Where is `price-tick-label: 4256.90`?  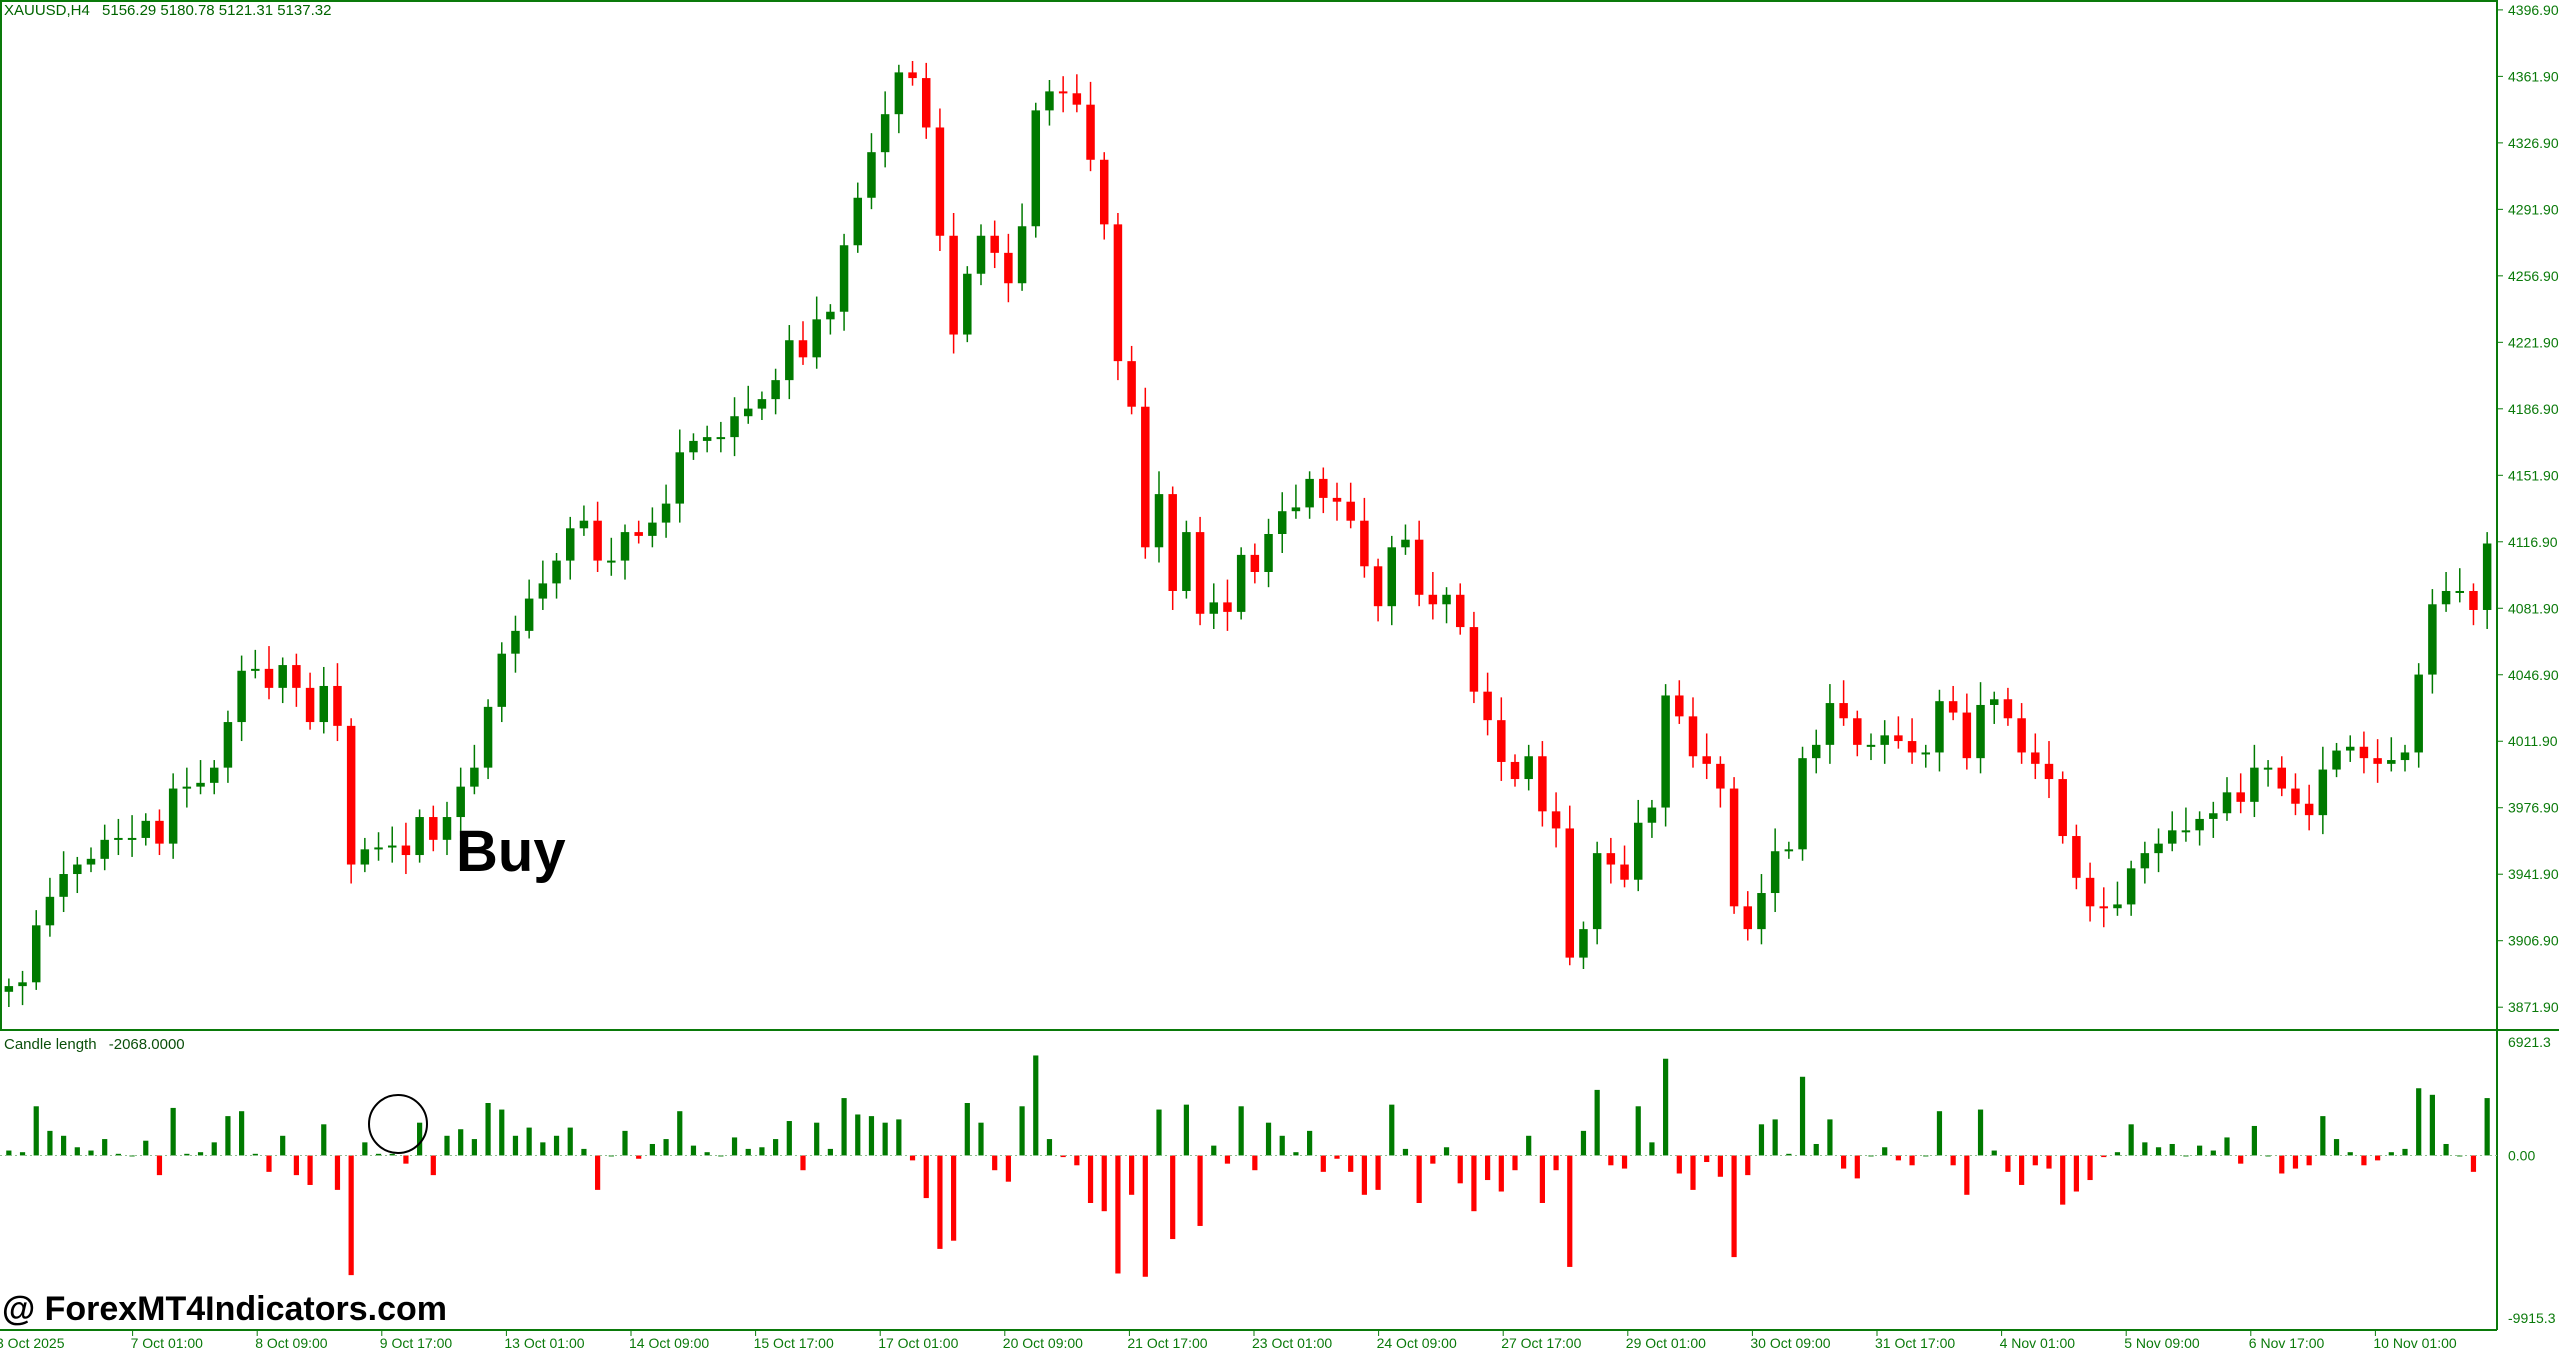
price-tick-label: 4256.90 is located at coordinates (2533, 276).